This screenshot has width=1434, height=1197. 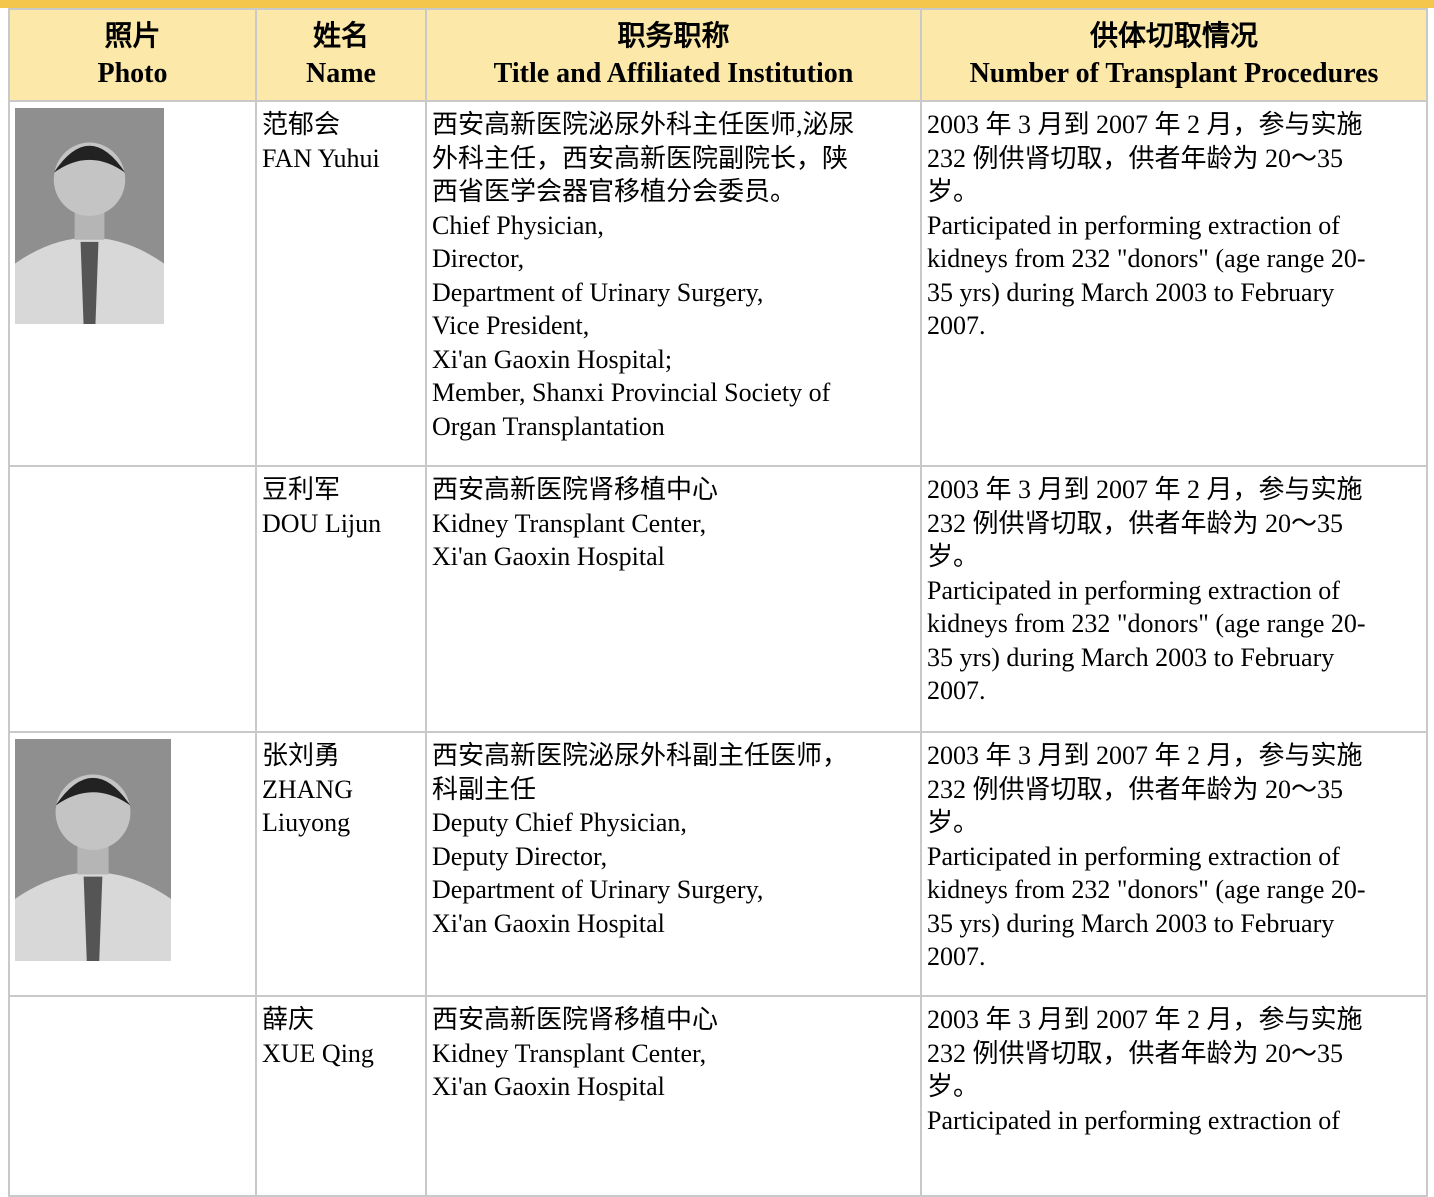 What do you see at coordinates (341, 864) in the screenshot?
I see `name-cell: 张刘勇 ZHANG Liuyong` at bounding box center [341, 864].